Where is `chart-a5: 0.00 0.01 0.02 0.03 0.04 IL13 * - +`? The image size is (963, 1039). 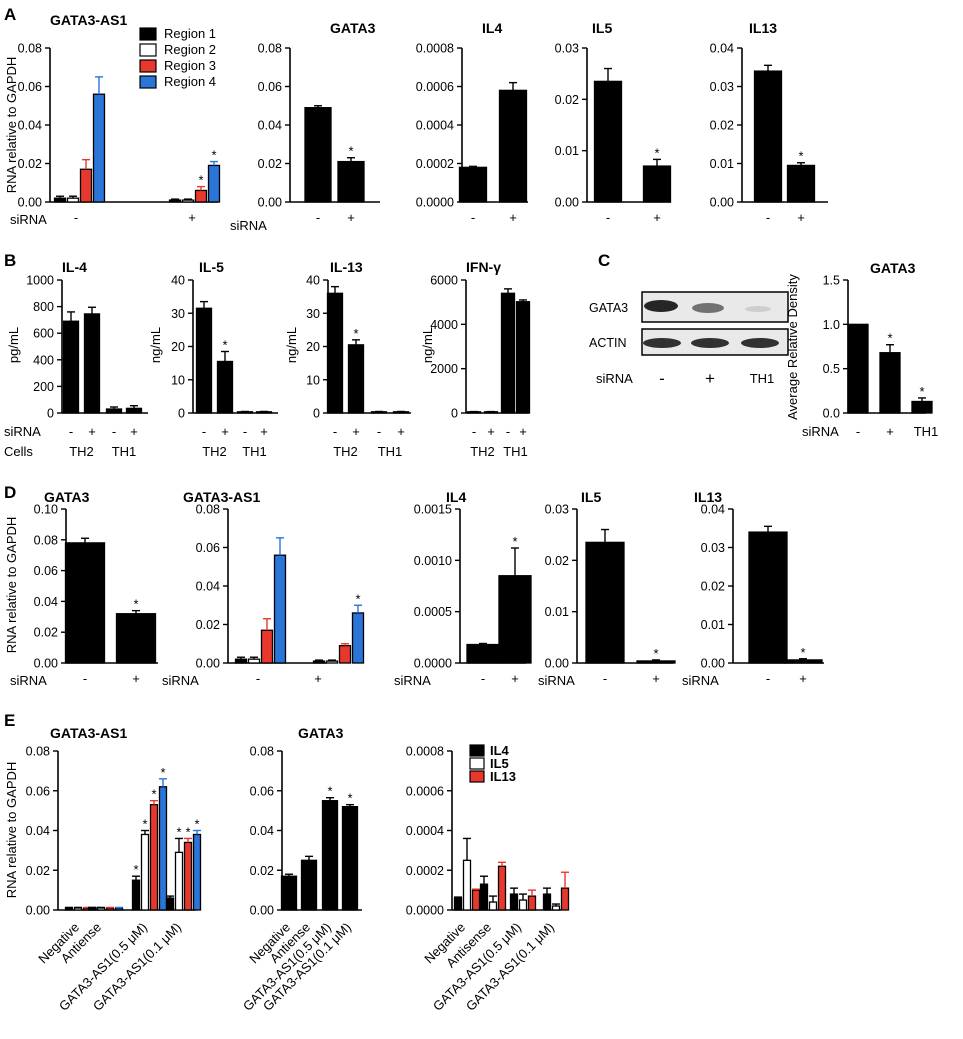
chart-a5: 0.00 0.01 0.02 0.03 0.04 IL13 * - + is located at coordinates (769, 122).